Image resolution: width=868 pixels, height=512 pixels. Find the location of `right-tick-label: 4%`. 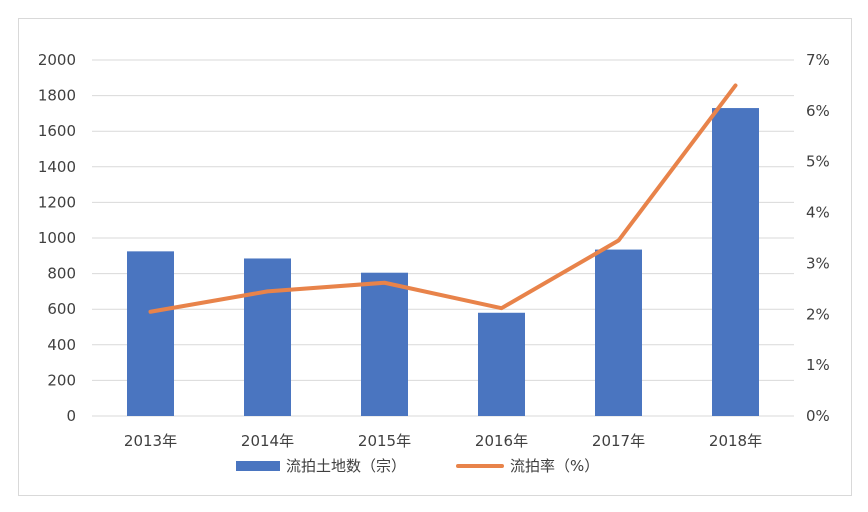

right-tick-label: 4% is located at coordinates (818, 213).